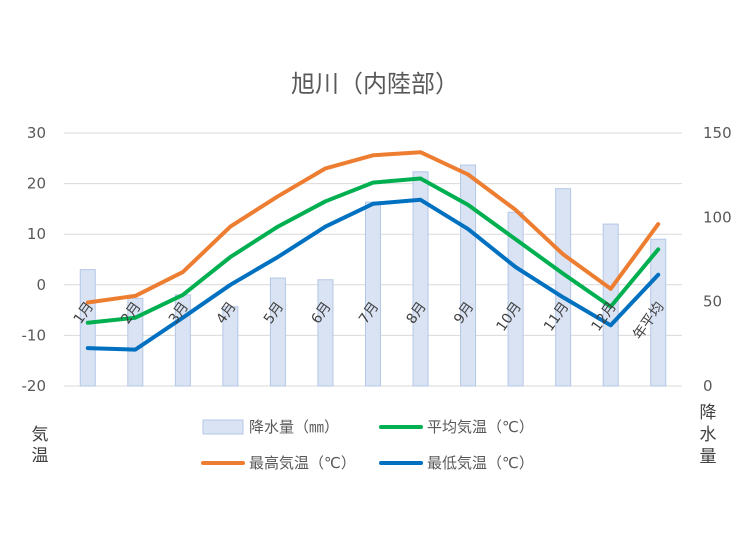 Image resolution: width=750 pixels, height=536 pixels. I want to click on left-axis-ticks: 30 20 10 0 -10 -20, so click(34, 259).